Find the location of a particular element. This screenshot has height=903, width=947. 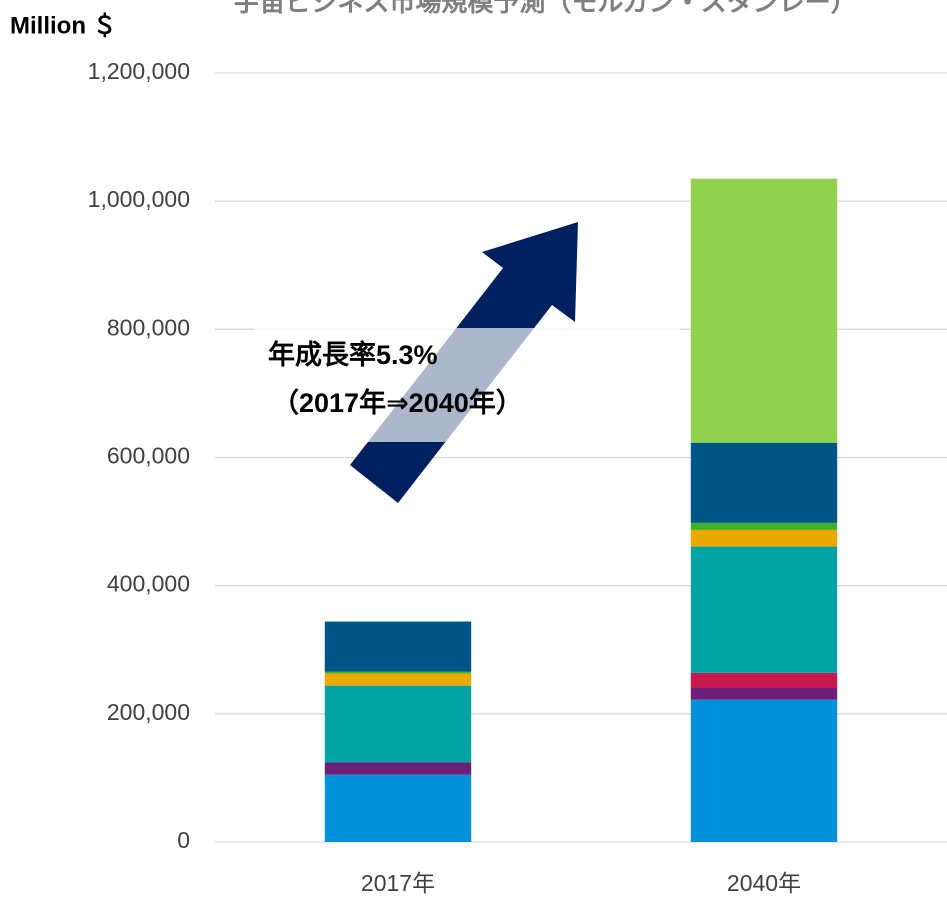

y-tick-label: 0 is located at coordinates (183, 840).